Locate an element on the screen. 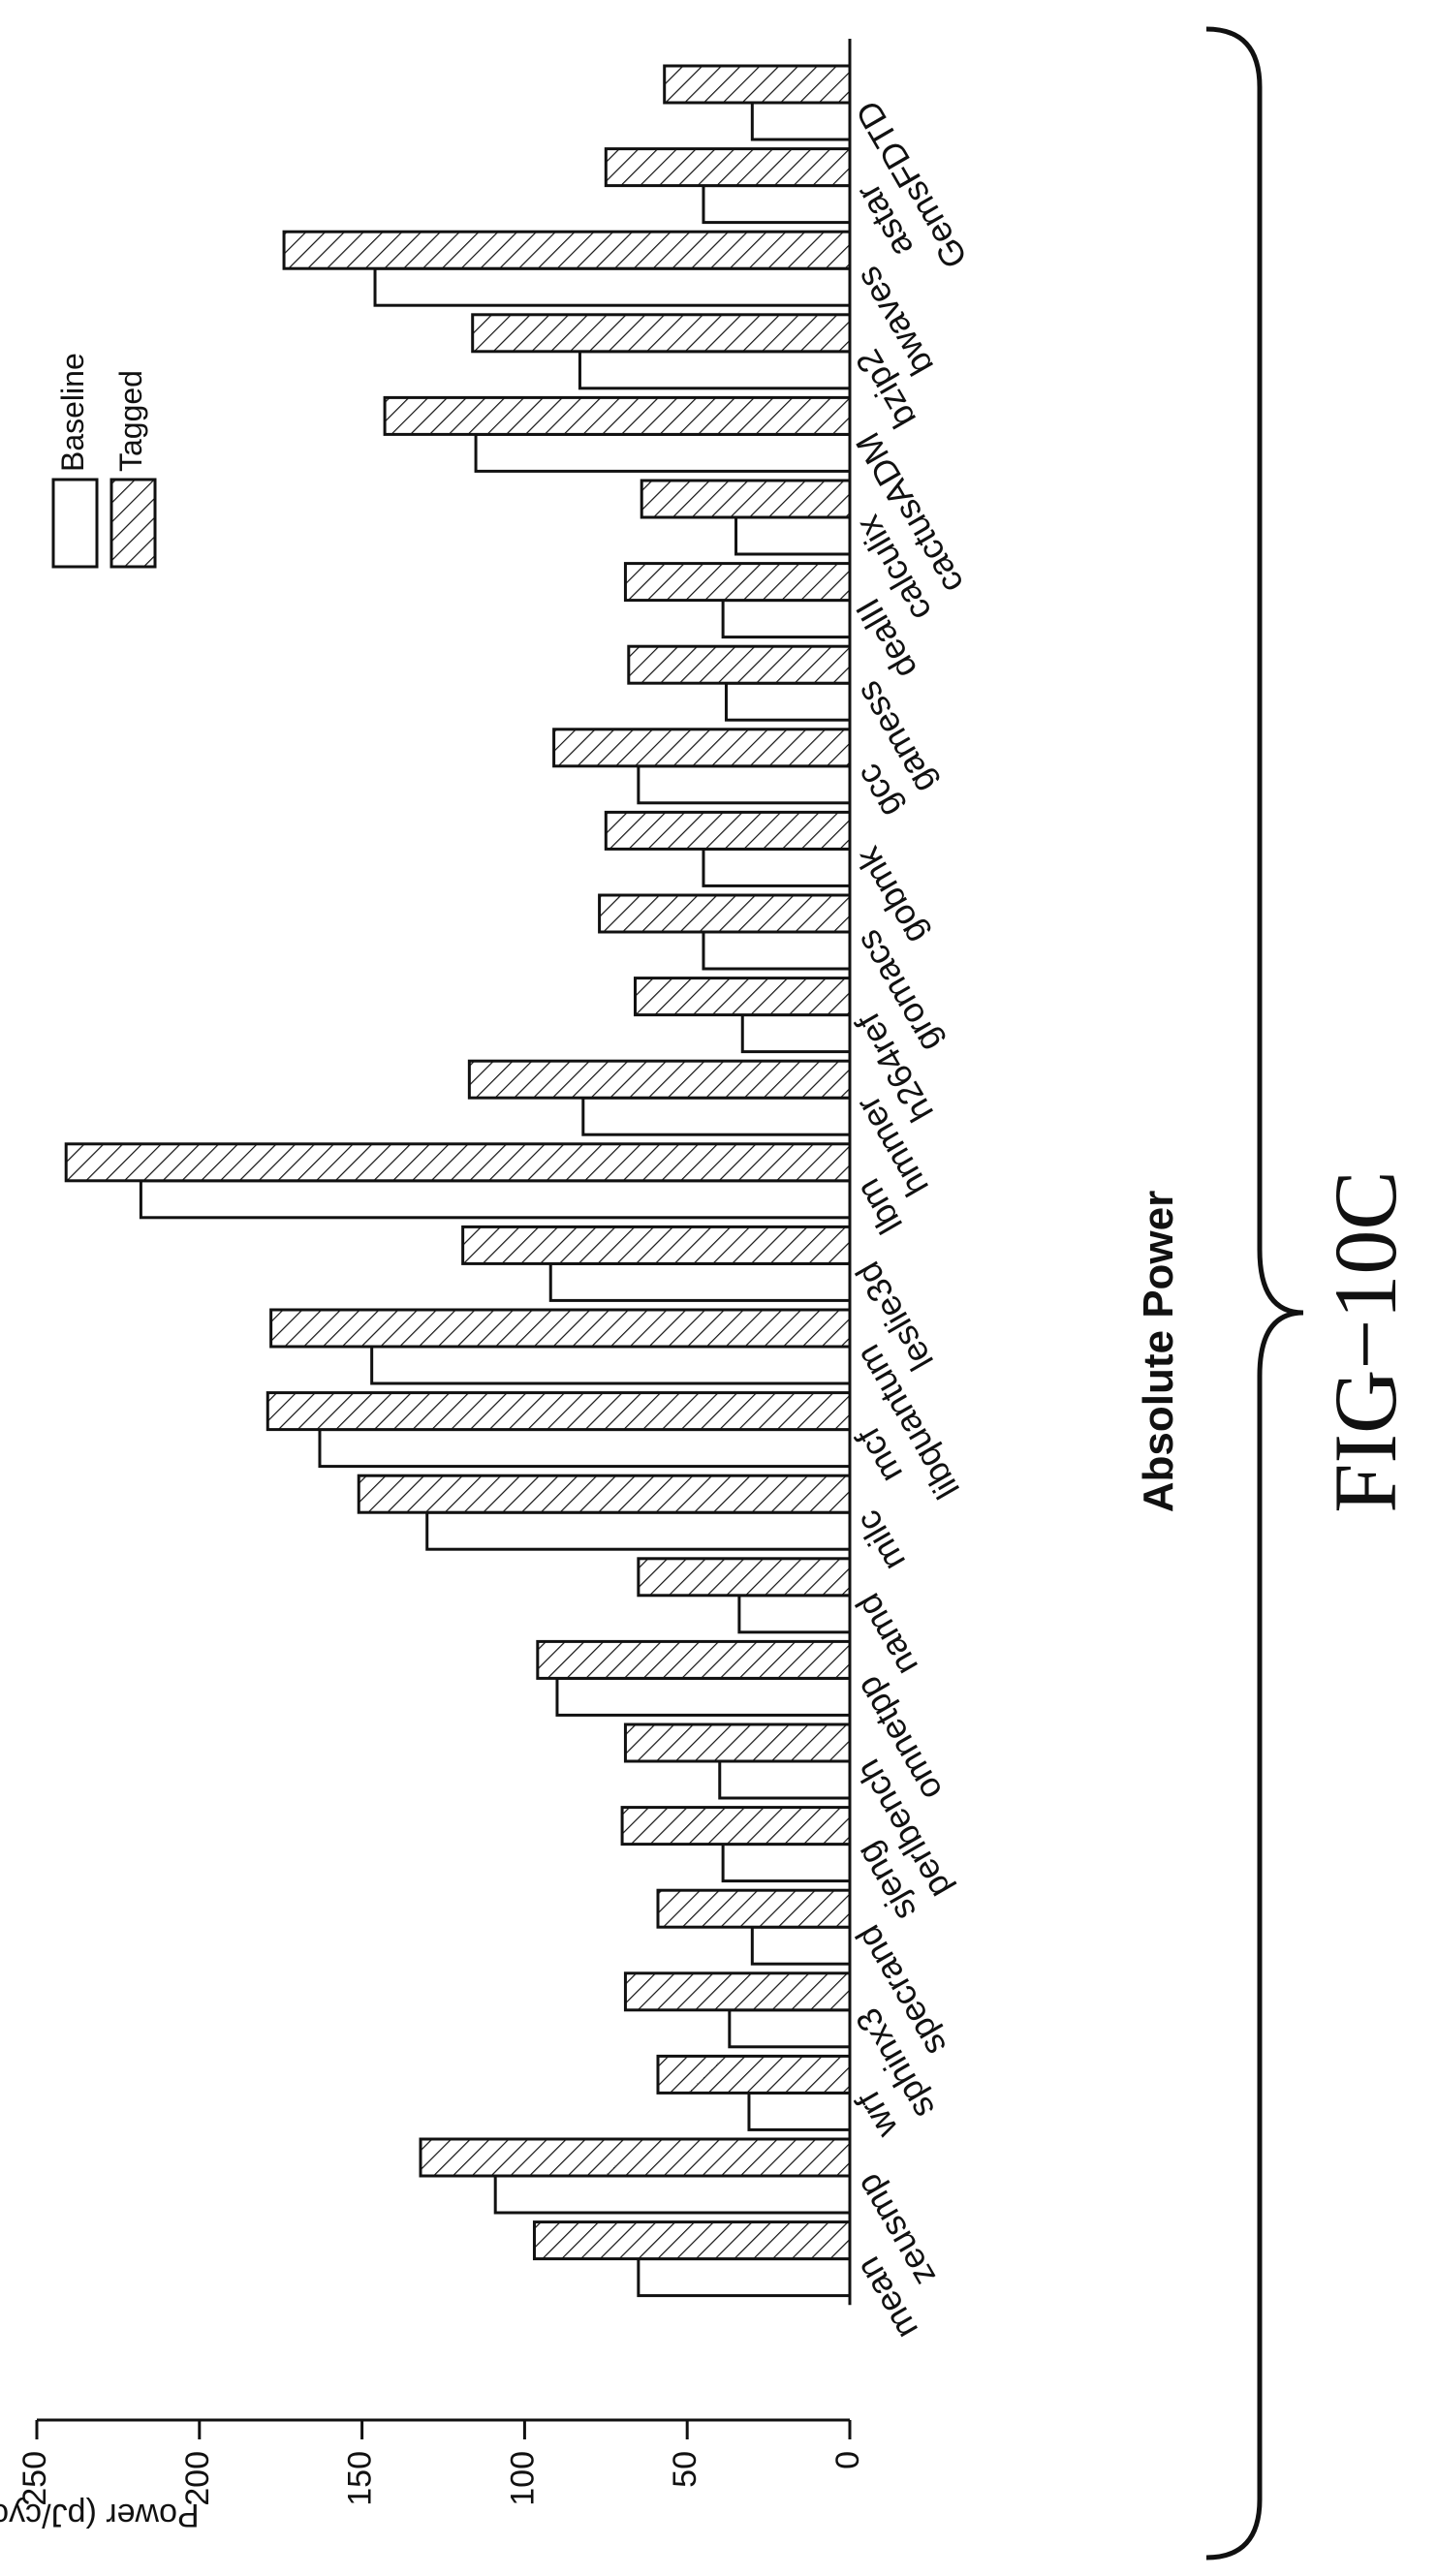 The image size is (1437, 2576). bar-tagged-calculix is located at coordinates (746, 499).